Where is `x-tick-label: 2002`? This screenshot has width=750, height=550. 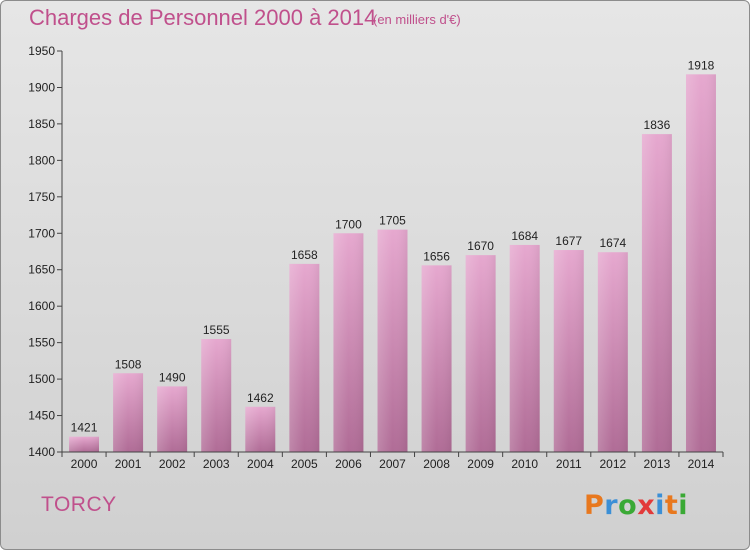 x-tick-label: 2002 is located at coordinates (172, 464).